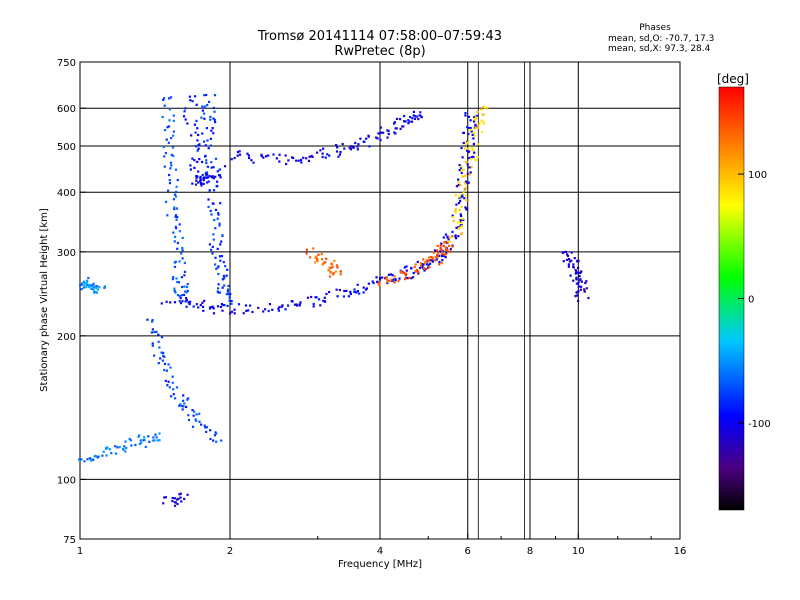 The image size is (800, 600). What do you see at coordinates (733, 79) in the screenshot?
I see `colorbar-label: [deg]` at bounding box center [733, 79].